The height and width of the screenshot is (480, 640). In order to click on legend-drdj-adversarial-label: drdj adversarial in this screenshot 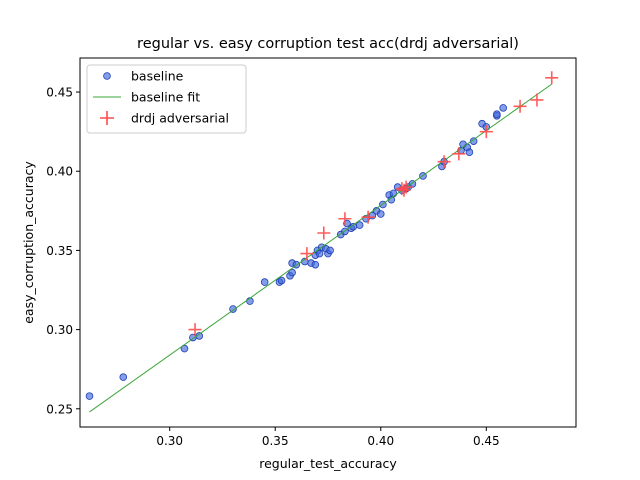, I will do `click(180, 118)`.